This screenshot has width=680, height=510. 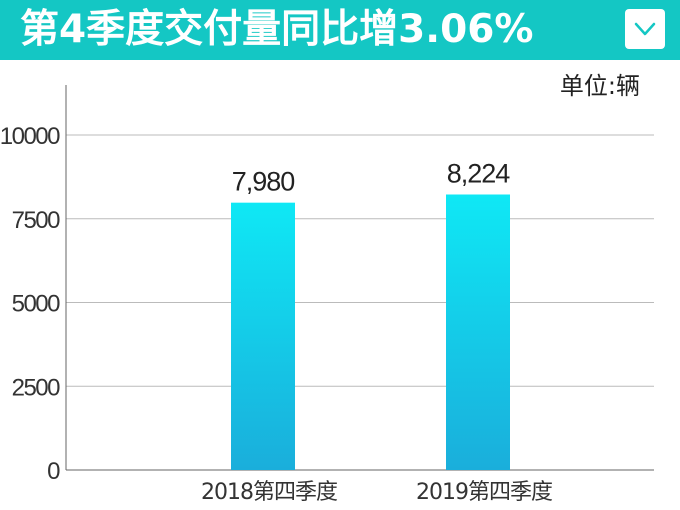 I want to click on bar-value-label: 8,224, so click(x=479, y=173).